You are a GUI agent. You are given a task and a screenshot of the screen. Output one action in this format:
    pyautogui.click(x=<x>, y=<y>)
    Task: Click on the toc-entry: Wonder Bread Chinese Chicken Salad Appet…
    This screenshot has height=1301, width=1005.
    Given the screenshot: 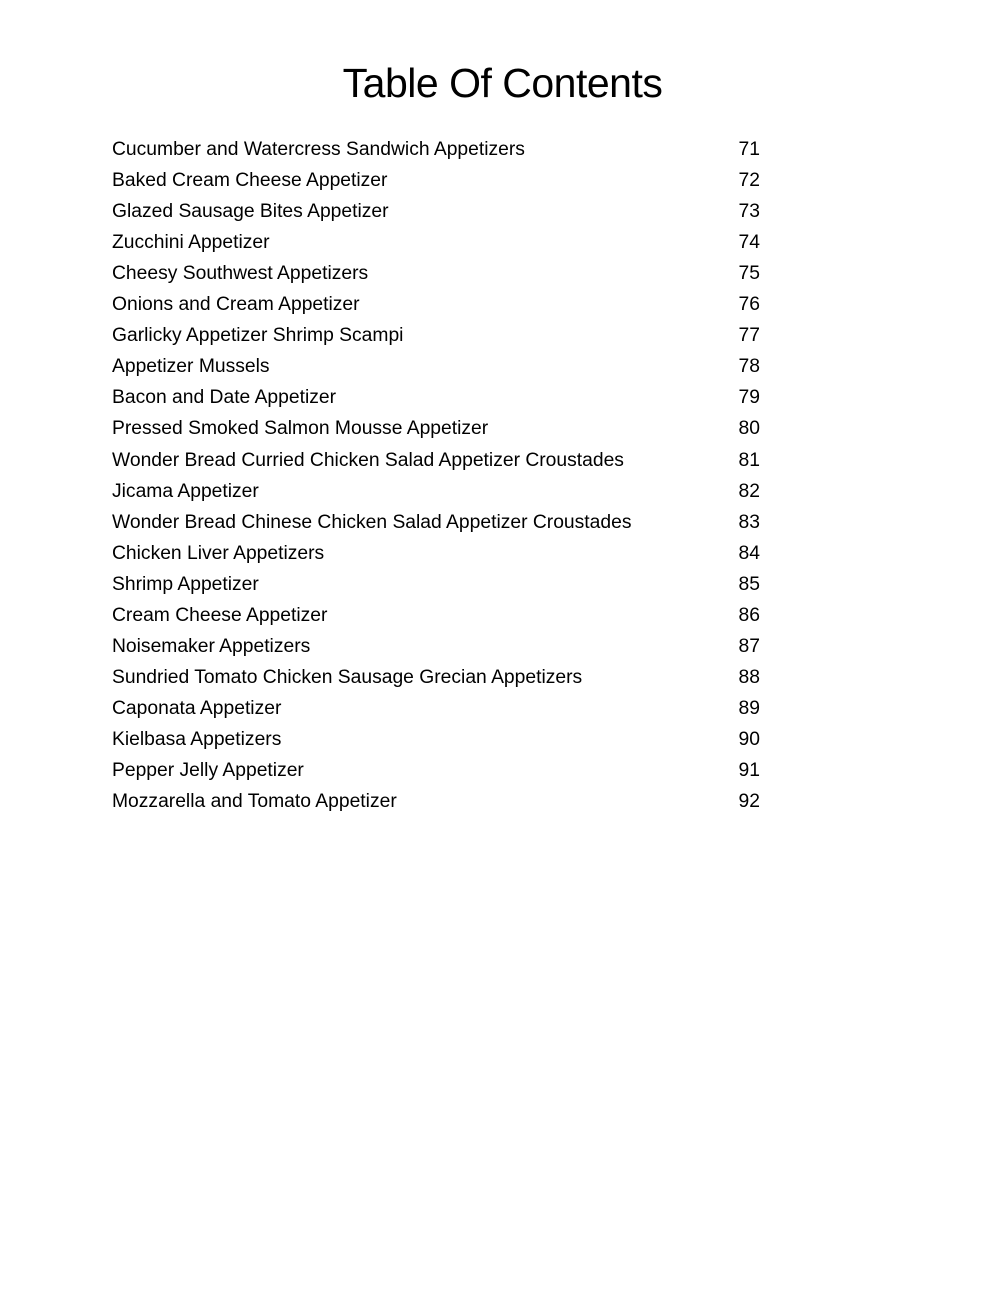 What is the action you would take?
    pyautogui.click(x=436, y=523)
    